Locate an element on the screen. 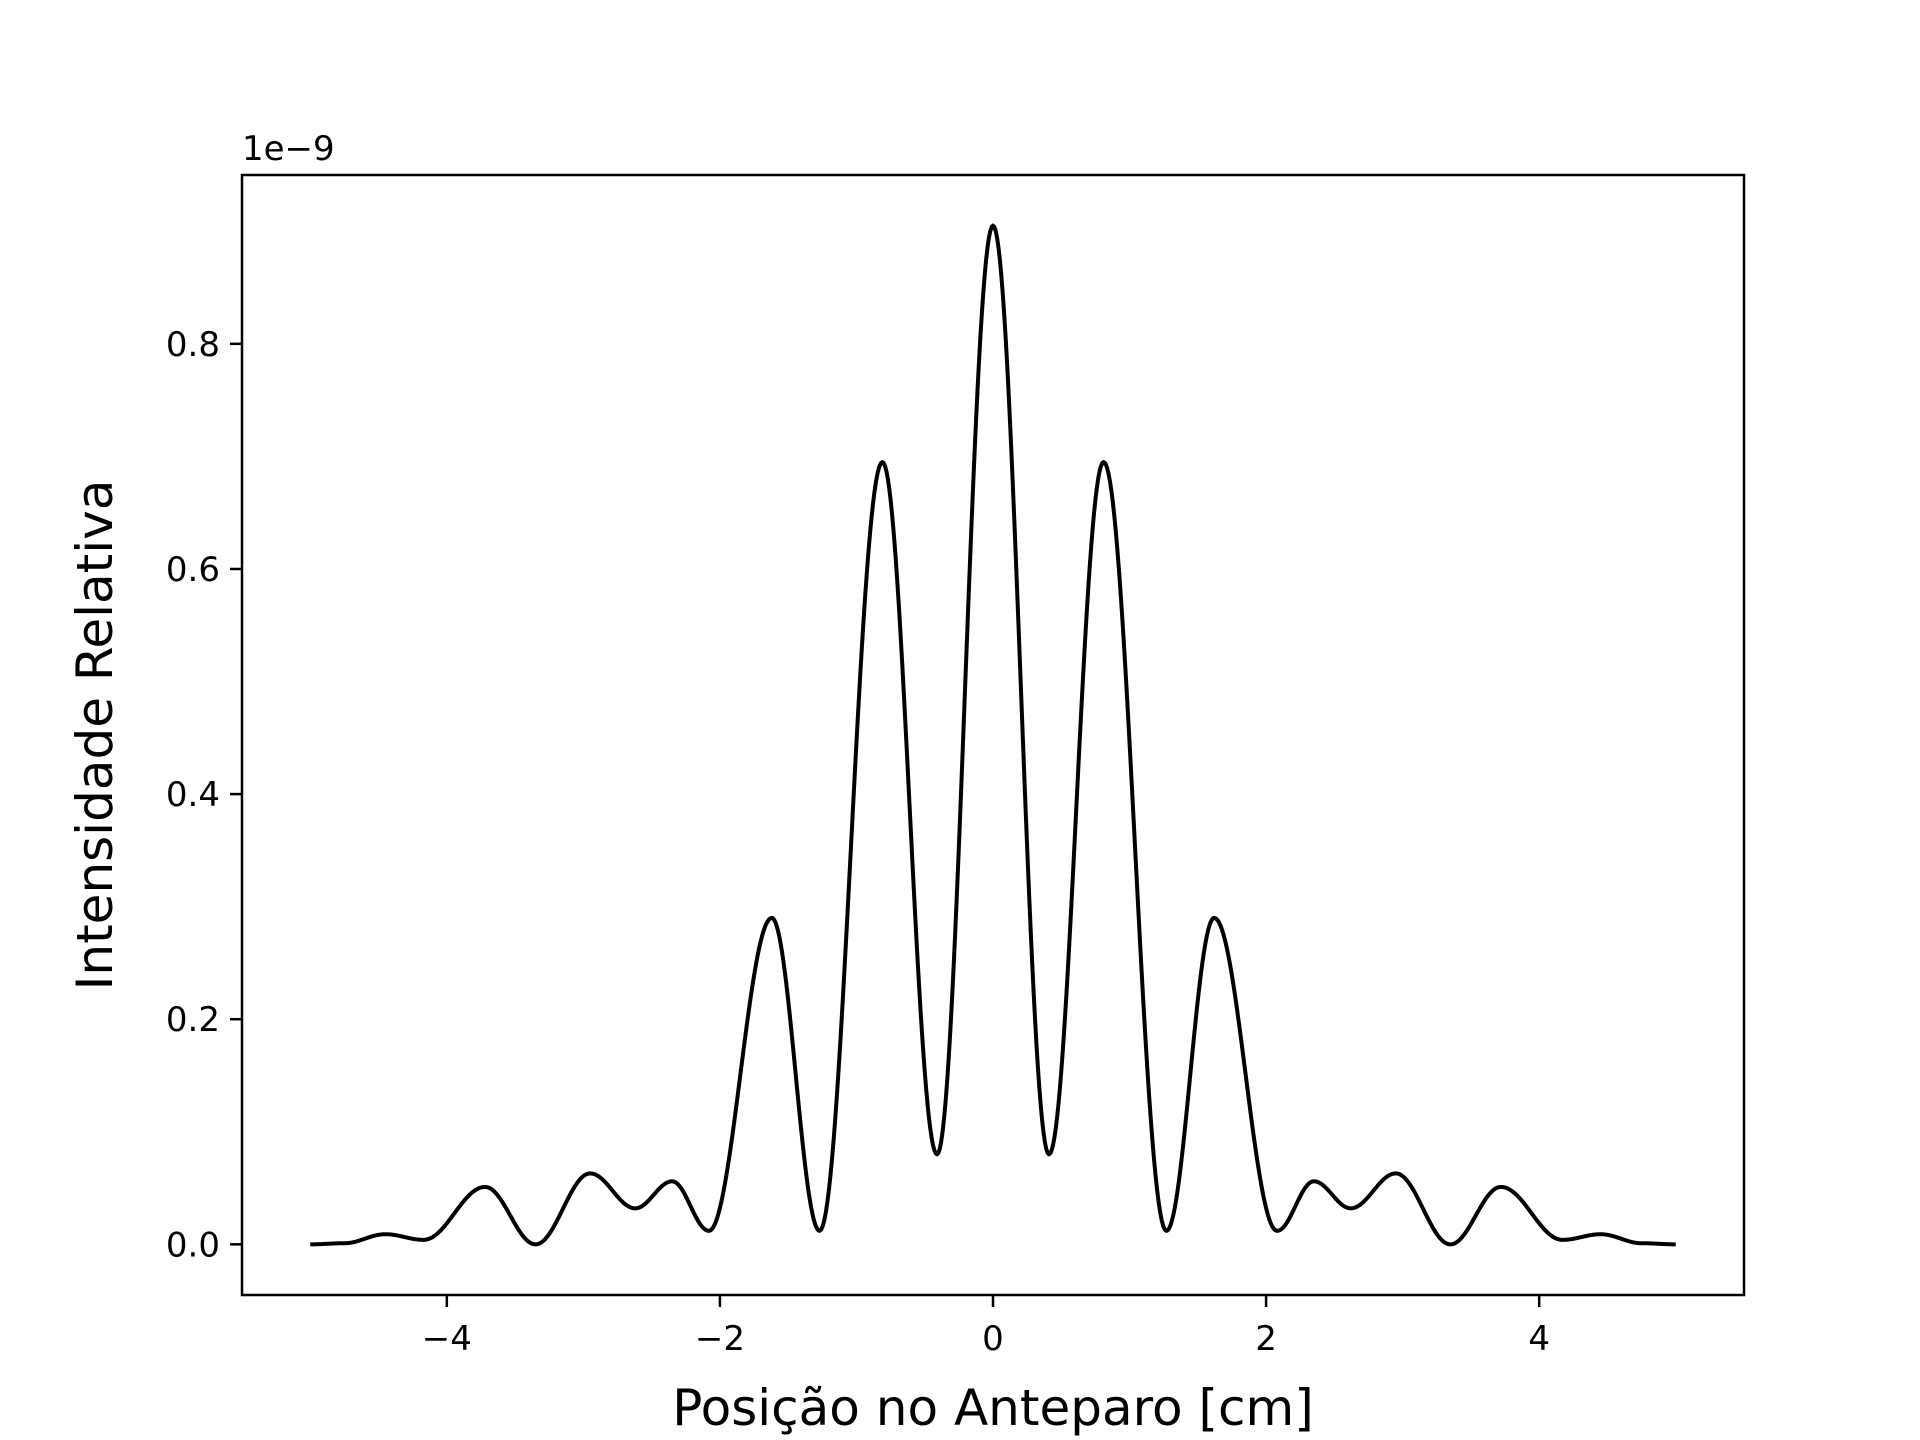 The height and width of the screenshot is (1440, 1920). y-offset-label: 1e−9 is located at coordinates (288, 149).